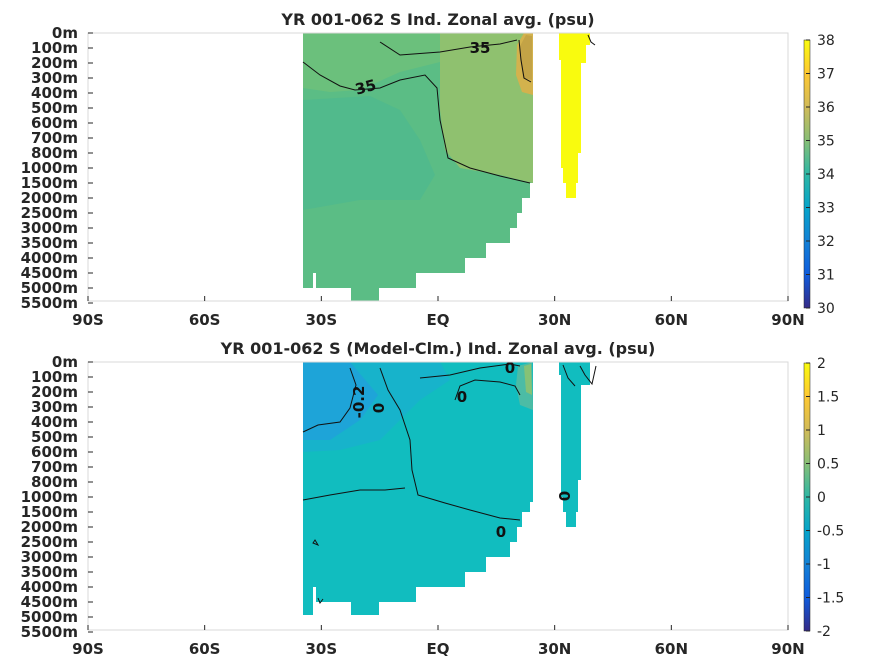 This screenshot has height=656, width=875. I want to click on salinity-interior-band, so click(369, 153).